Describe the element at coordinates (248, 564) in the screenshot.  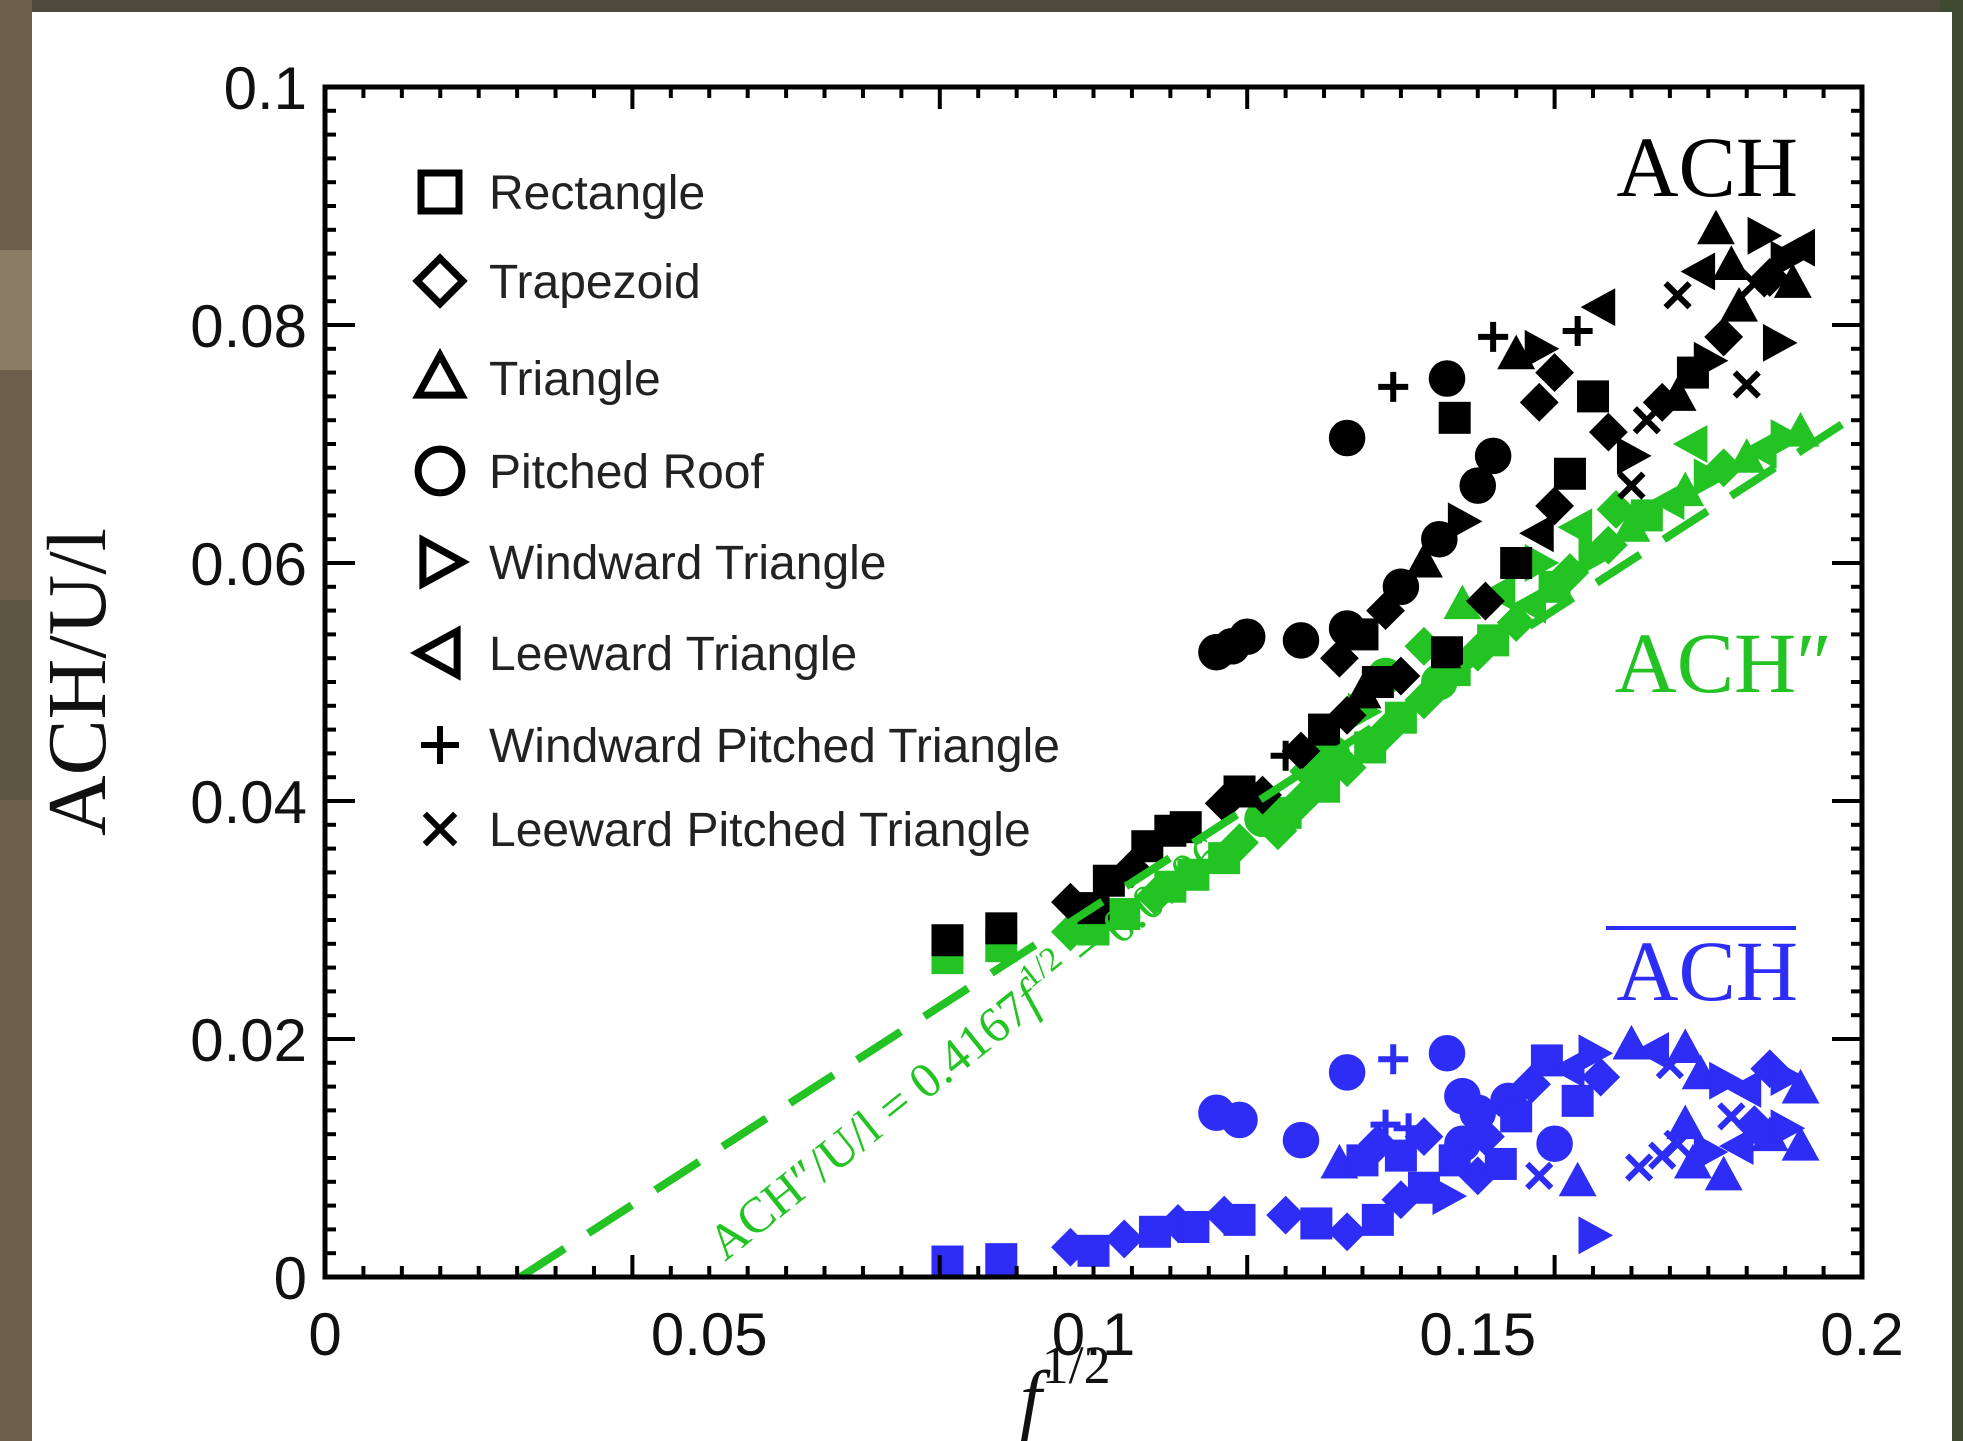
I see `y-tick-label: 0.06` at that location.